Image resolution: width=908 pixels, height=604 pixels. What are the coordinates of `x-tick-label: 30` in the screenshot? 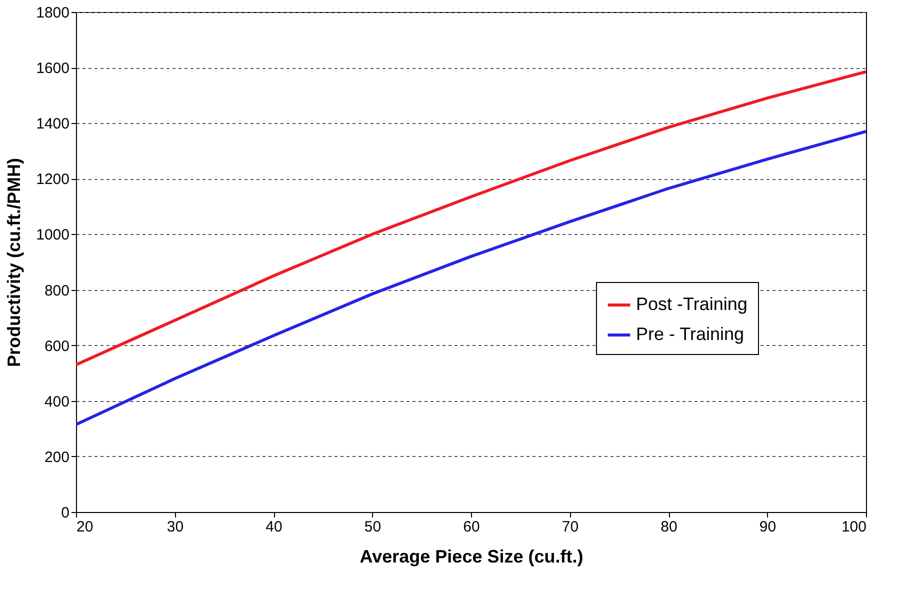 It's located at (175, 527).